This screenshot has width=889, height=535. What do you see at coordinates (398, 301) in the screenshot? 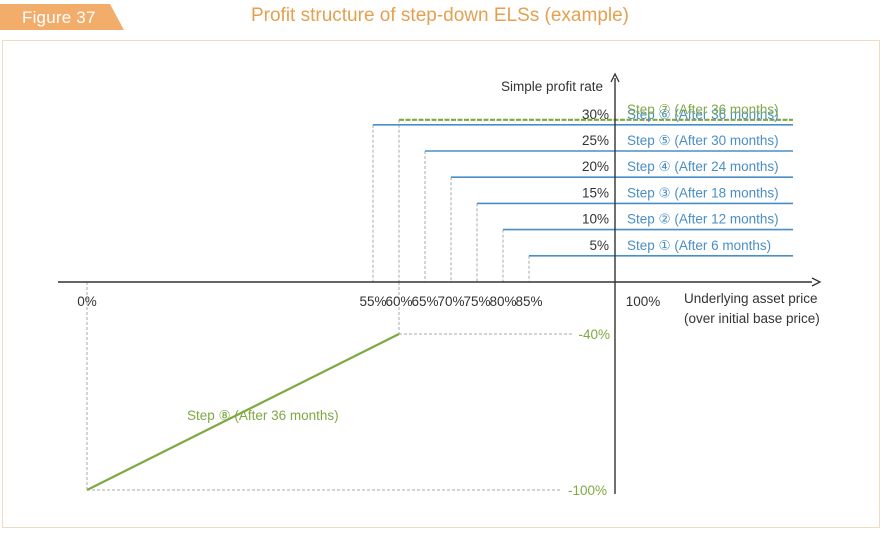
I see `x-tick-label: 60%` at bounding box center [398, 301].